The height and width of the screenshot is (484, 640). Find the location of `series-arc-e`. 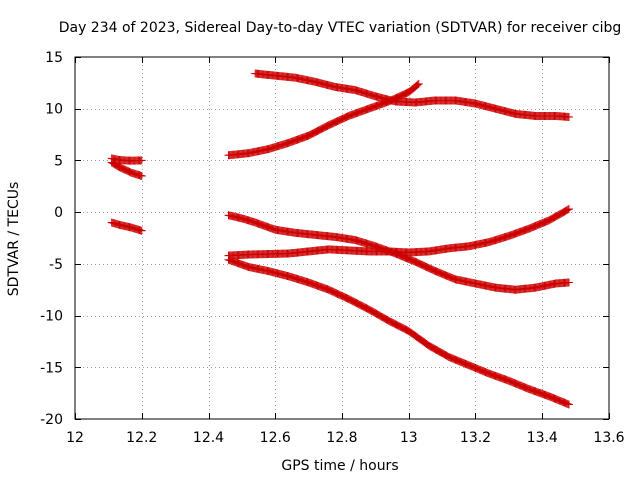

series-arc-e is located at coordinates (323, 119).